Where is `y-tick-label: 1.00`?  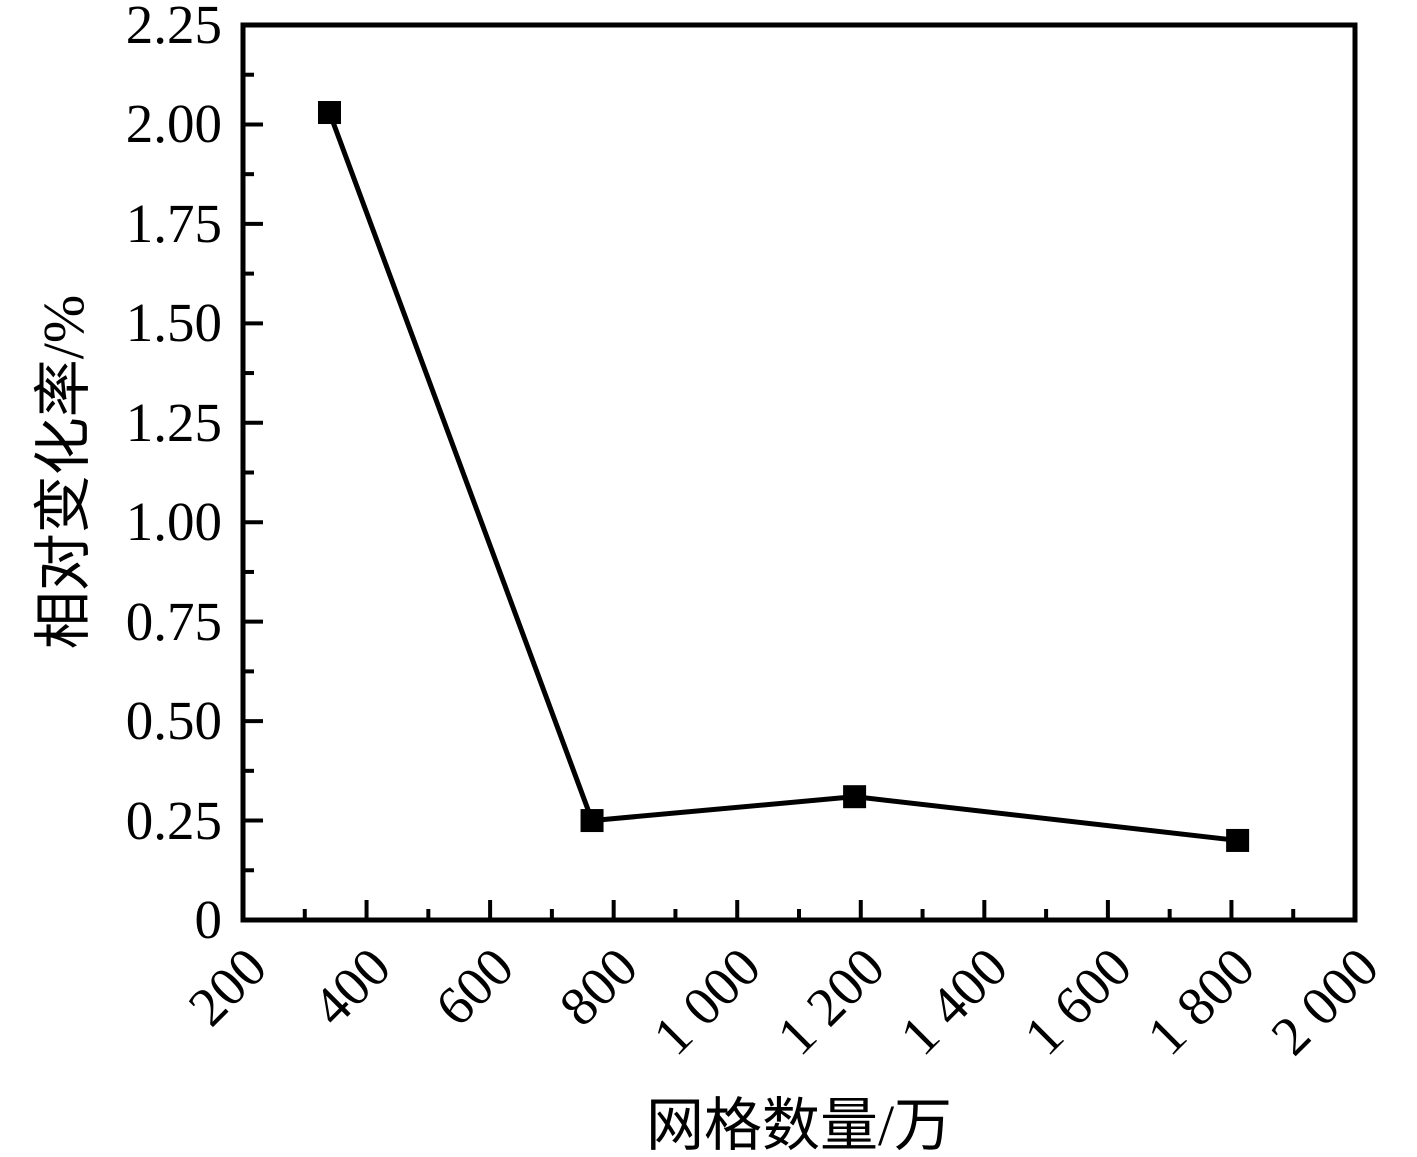 y-tick-label: 1.00 is located at coordinates (173, 522).